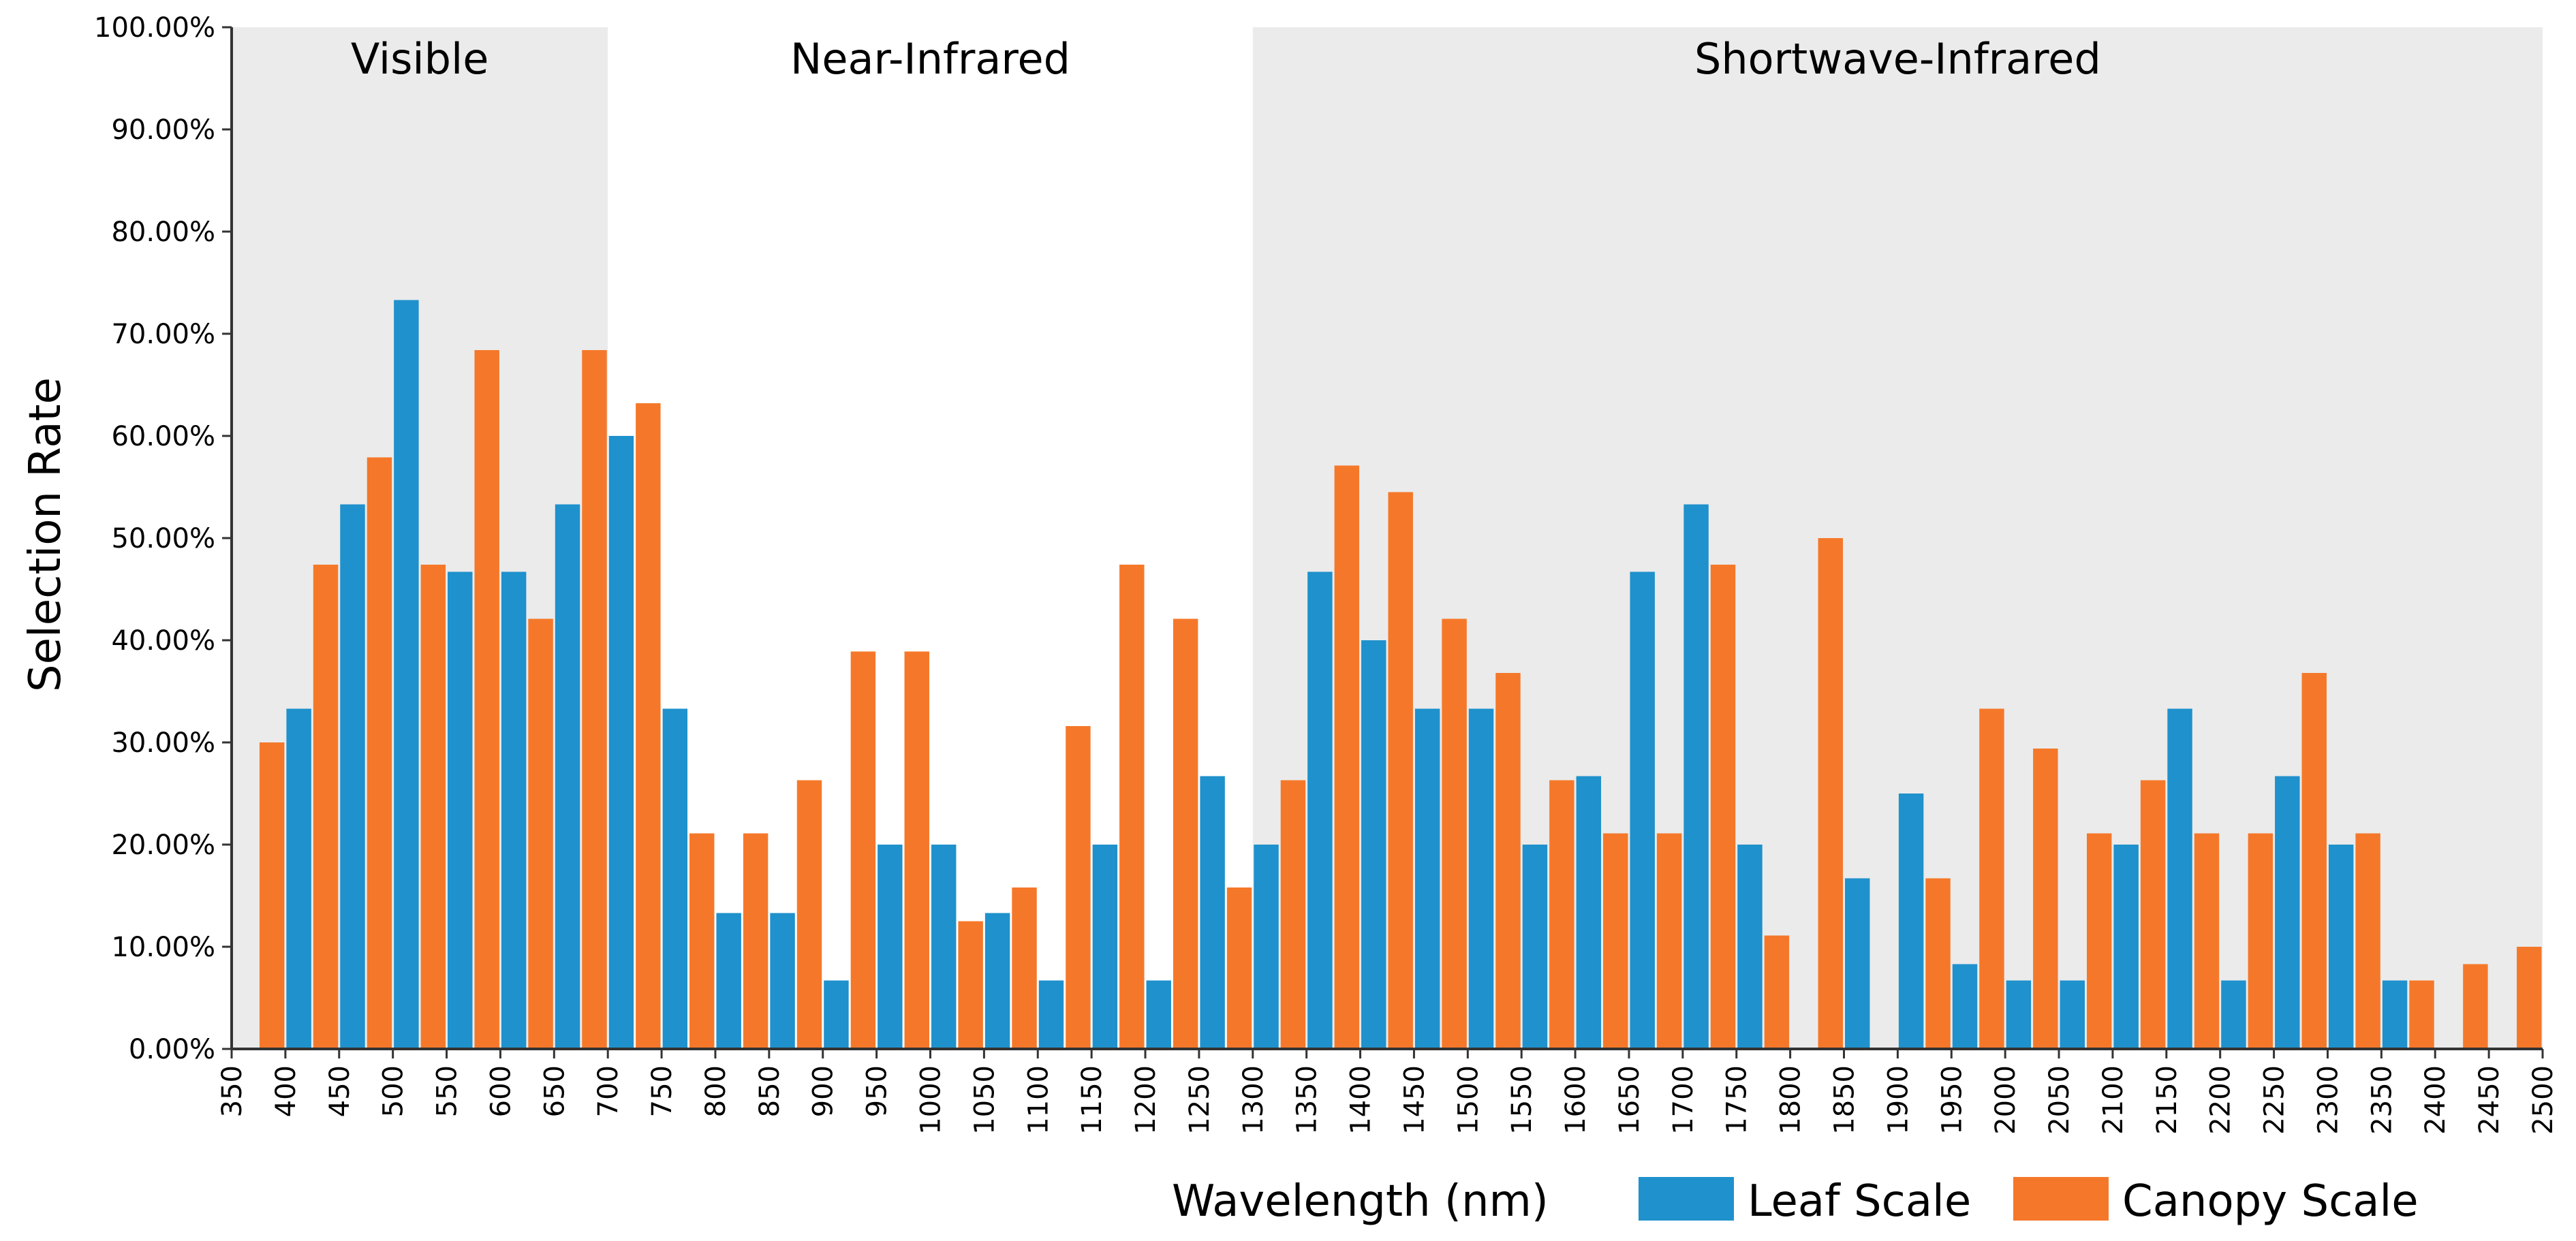 The image size is (2576, 1241). I want to click on y-tick-label-1: 10.00%, so click(163, 948).